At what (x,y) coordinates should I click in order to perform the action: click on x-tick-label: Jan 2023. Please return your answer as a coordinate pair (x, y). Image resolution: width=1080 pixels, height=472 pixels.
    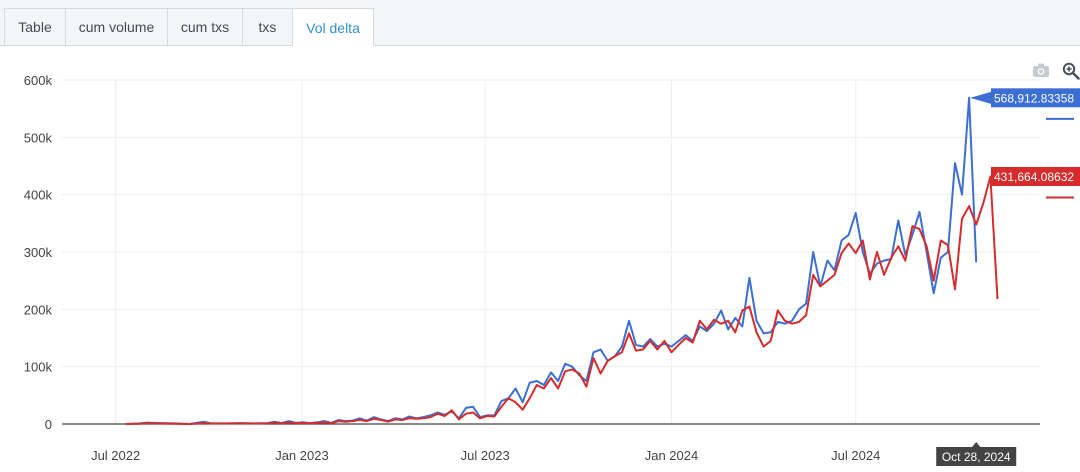
    Looking at the image, I should click on (302, 455).